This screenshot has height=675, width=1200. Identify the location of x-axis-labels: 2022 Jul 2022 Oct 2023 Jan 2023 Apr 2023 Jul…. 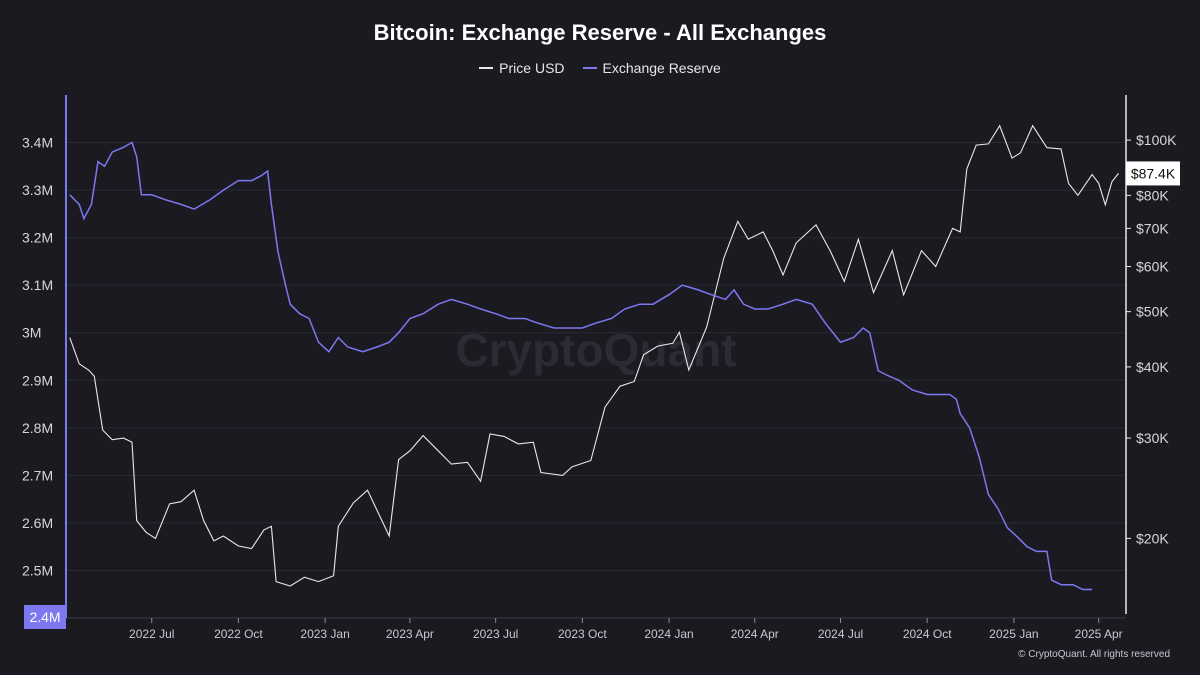
(626, 634).